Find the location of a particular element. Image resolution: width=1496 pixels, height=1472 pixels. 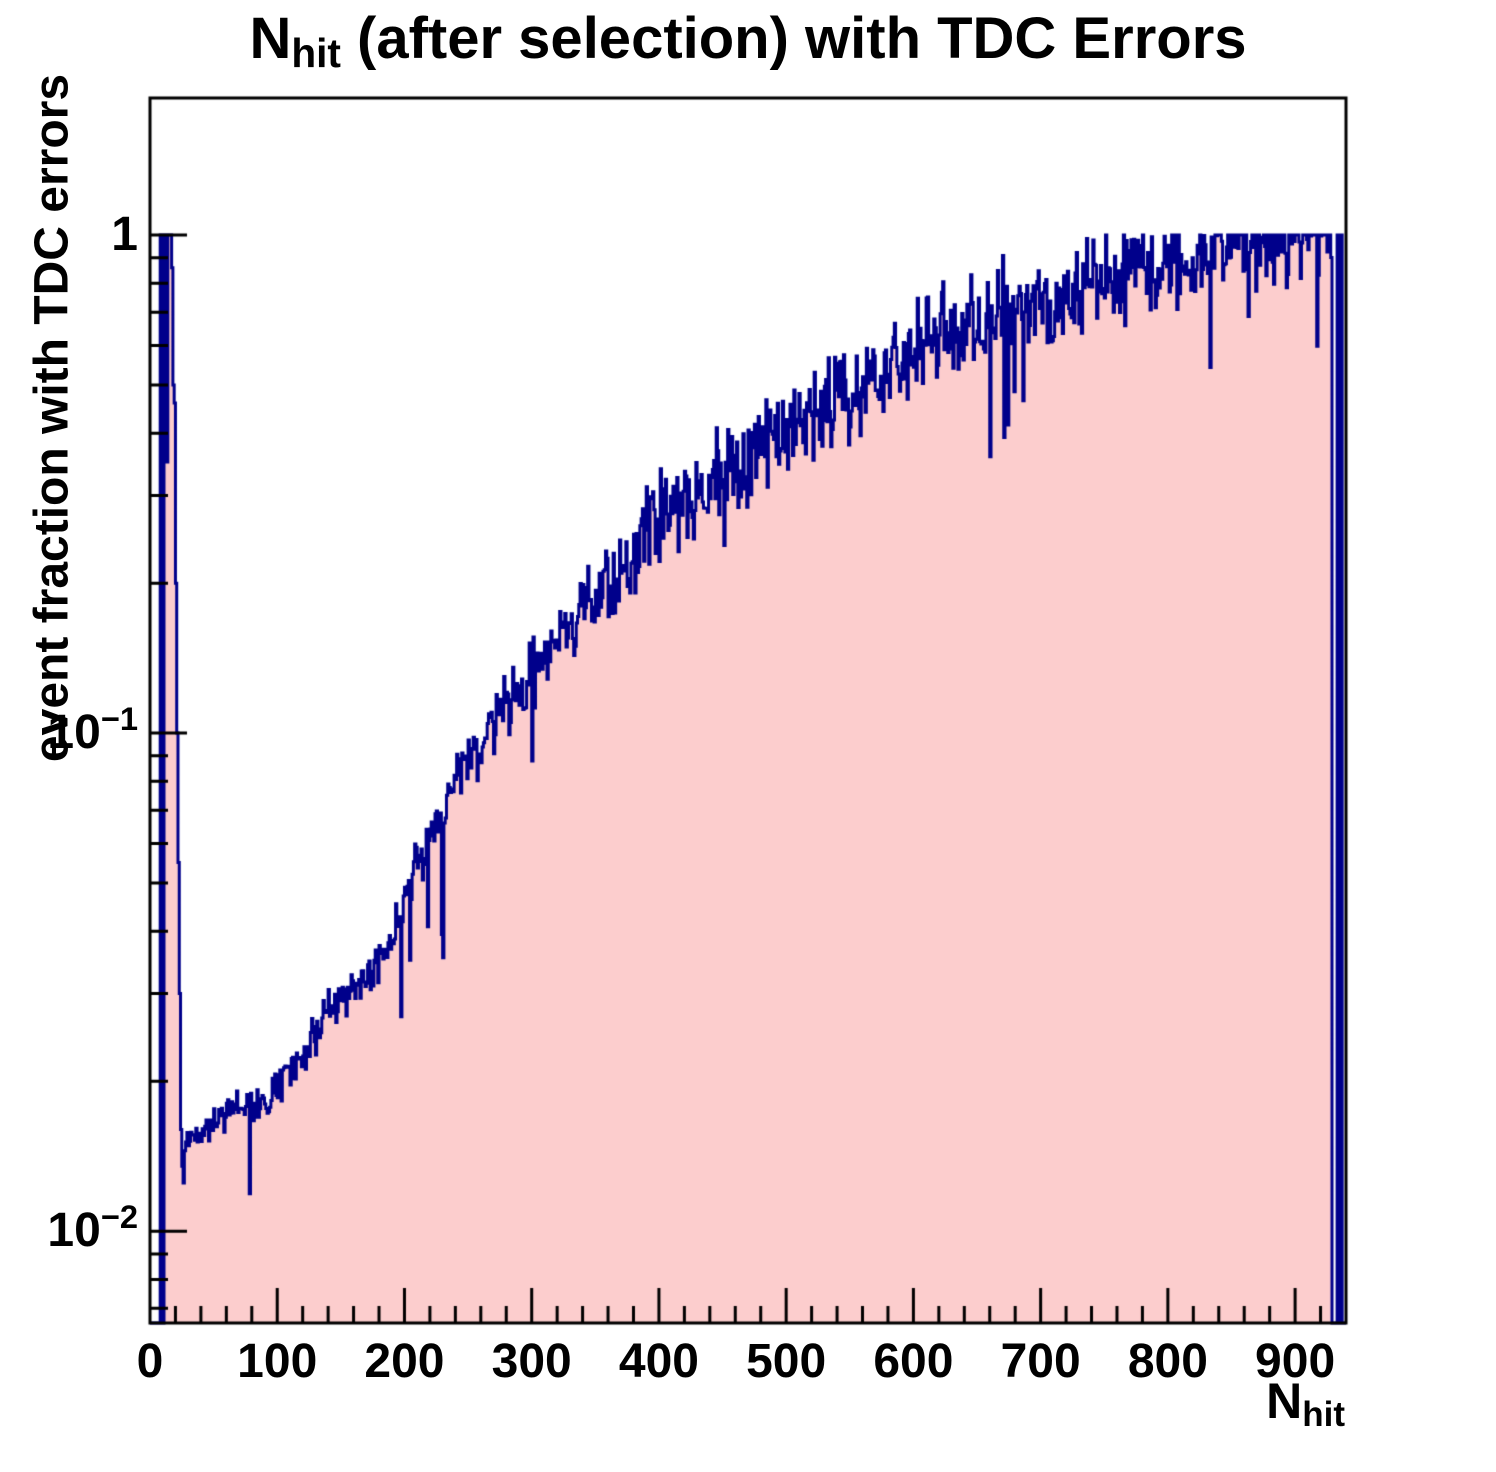

y-tick-exponent: −2 is located at coordinates (119, 1217).